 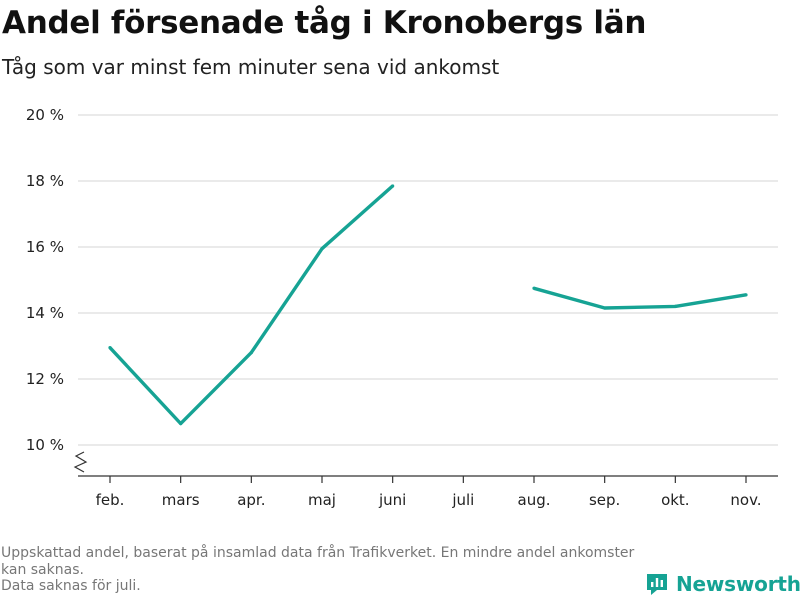 I want to click on x-axis, so click(x=425, y=464).